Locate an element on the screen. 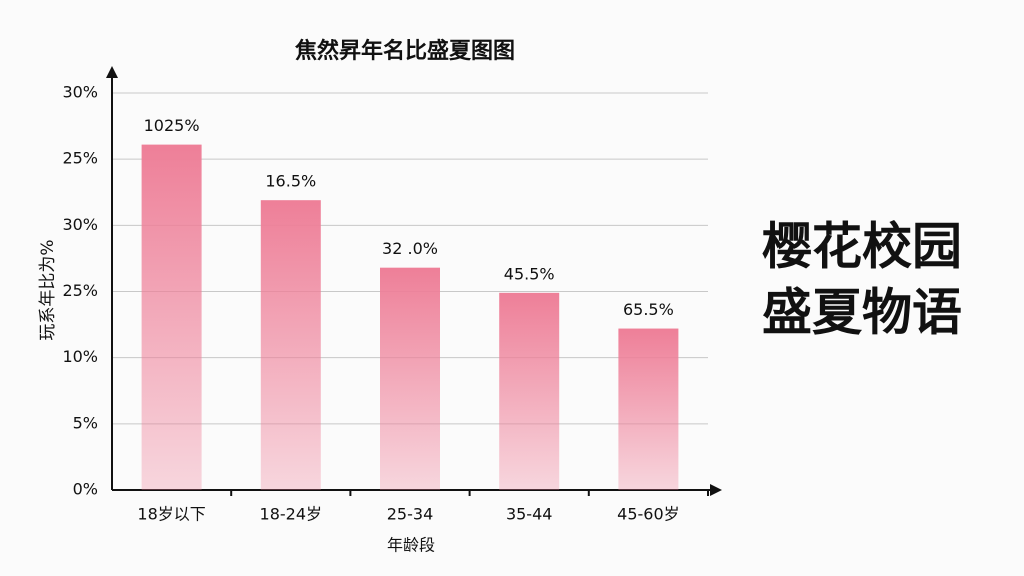 The height and width of the screenshot is (576, 1024). x-tick-label: 45-60岁 is located at coordinates (648, 514).